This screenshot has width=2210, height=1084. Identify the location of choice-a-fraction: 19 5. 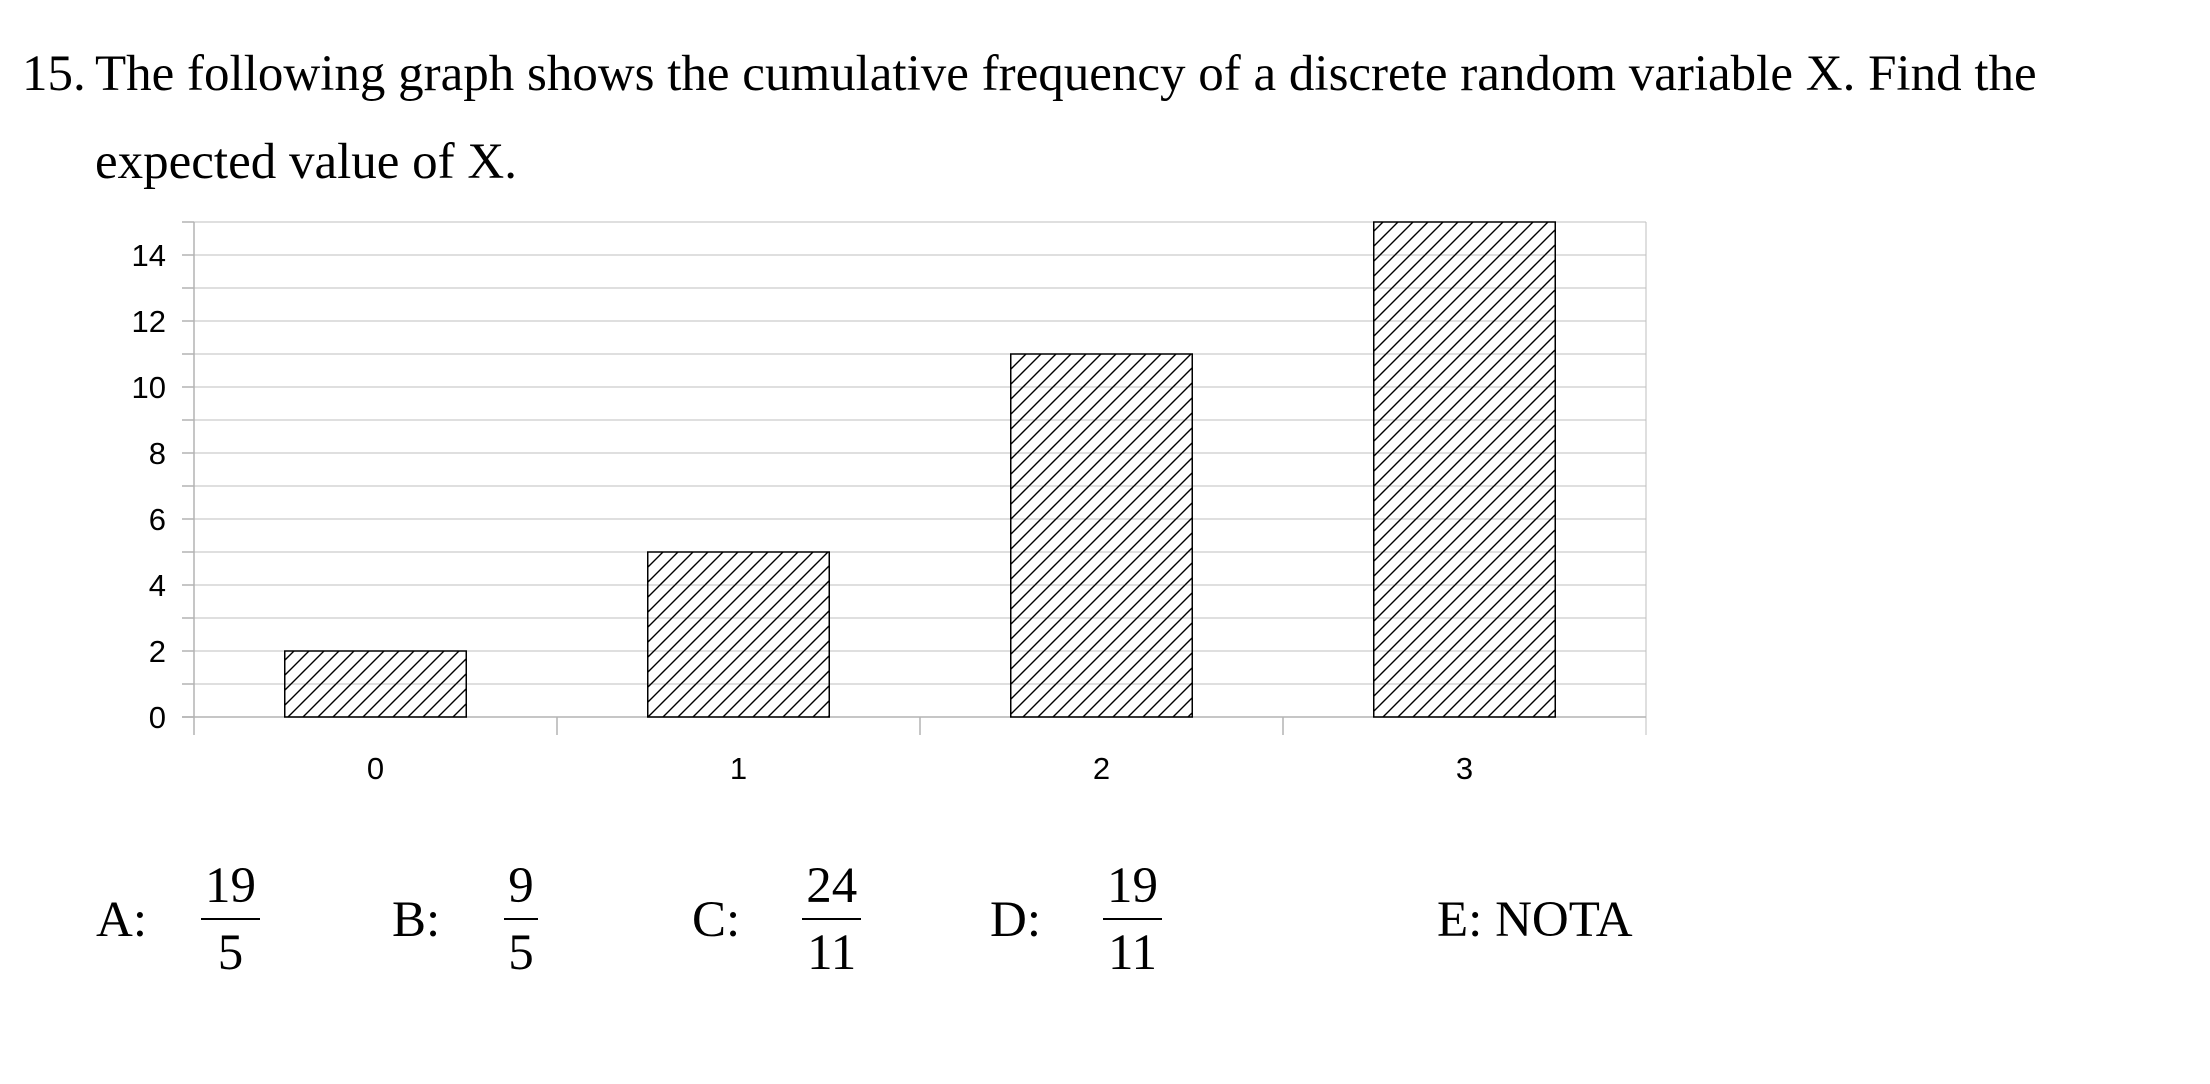
(230, 920).